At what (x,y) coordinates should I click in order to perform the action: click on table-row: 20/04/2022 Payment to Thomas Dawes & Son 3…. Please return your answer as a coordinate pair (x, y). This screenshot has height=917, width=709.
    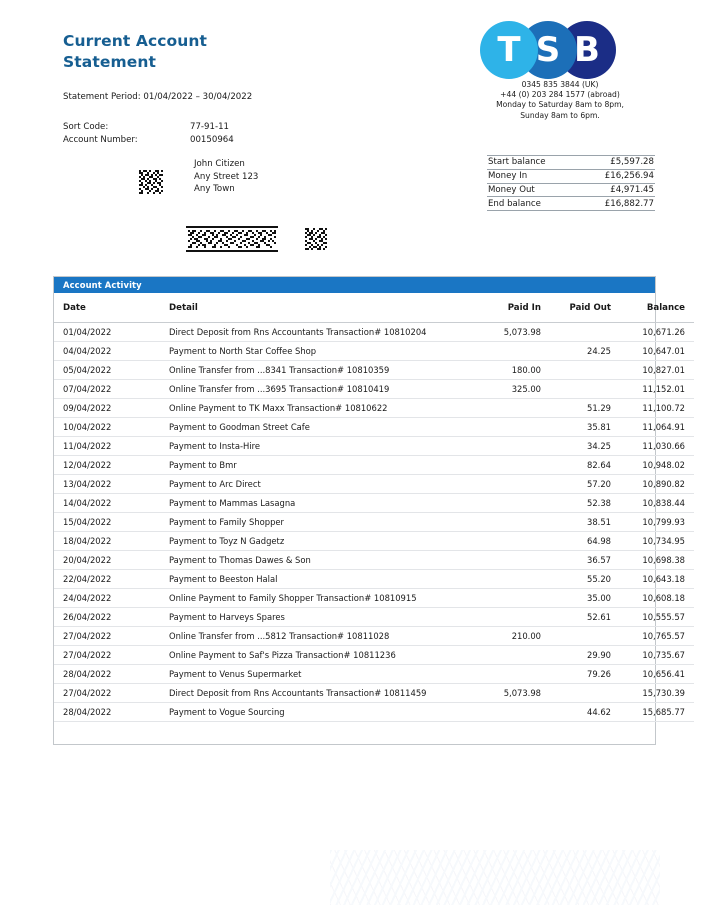
    Looking at the image, I should click on (374, 560).